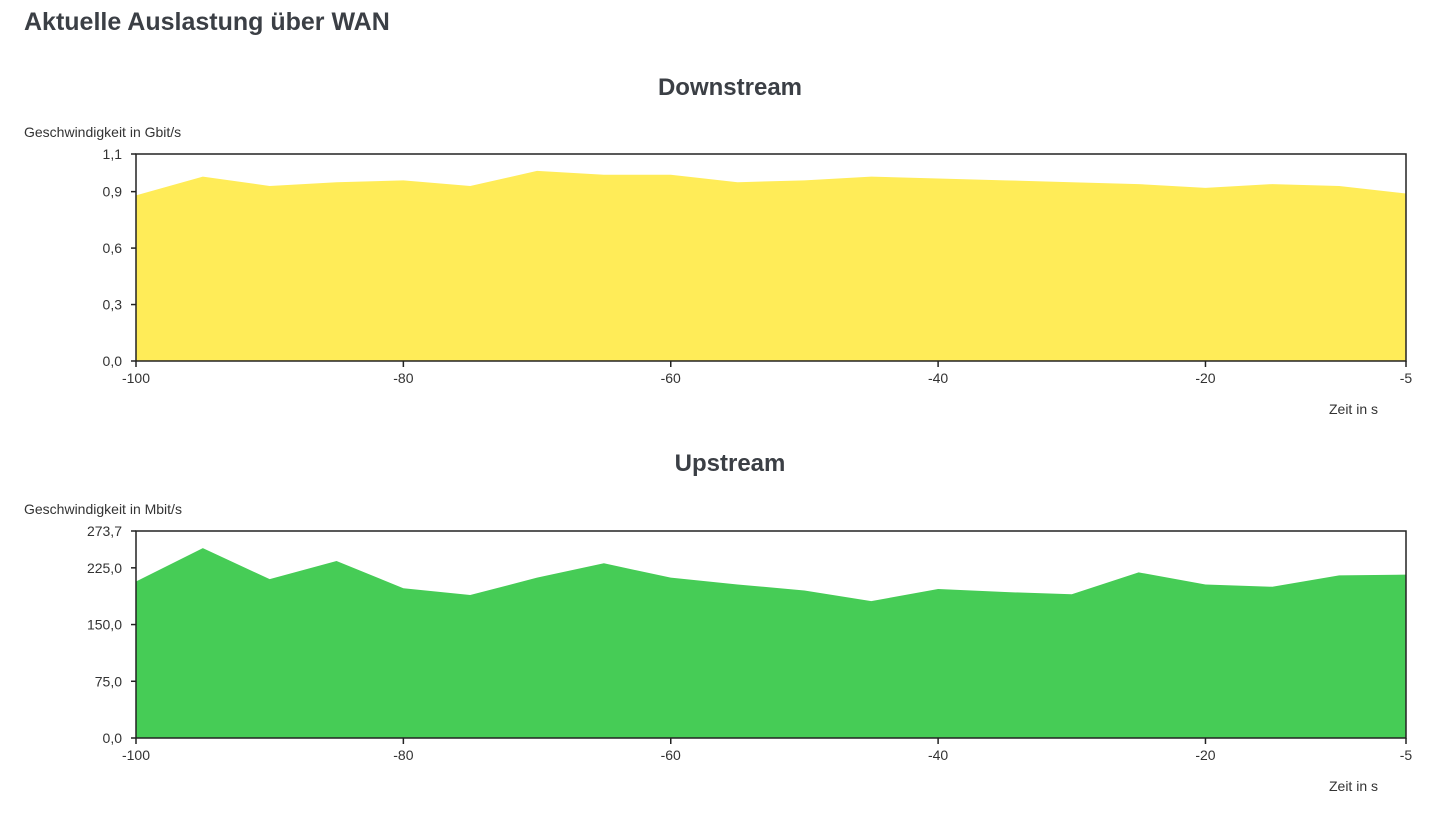  What do you see at coordinates (104, 625) in the screenshot?
I see `upstream-y-tick-label: 150,0` at bounding box center [104, 625].